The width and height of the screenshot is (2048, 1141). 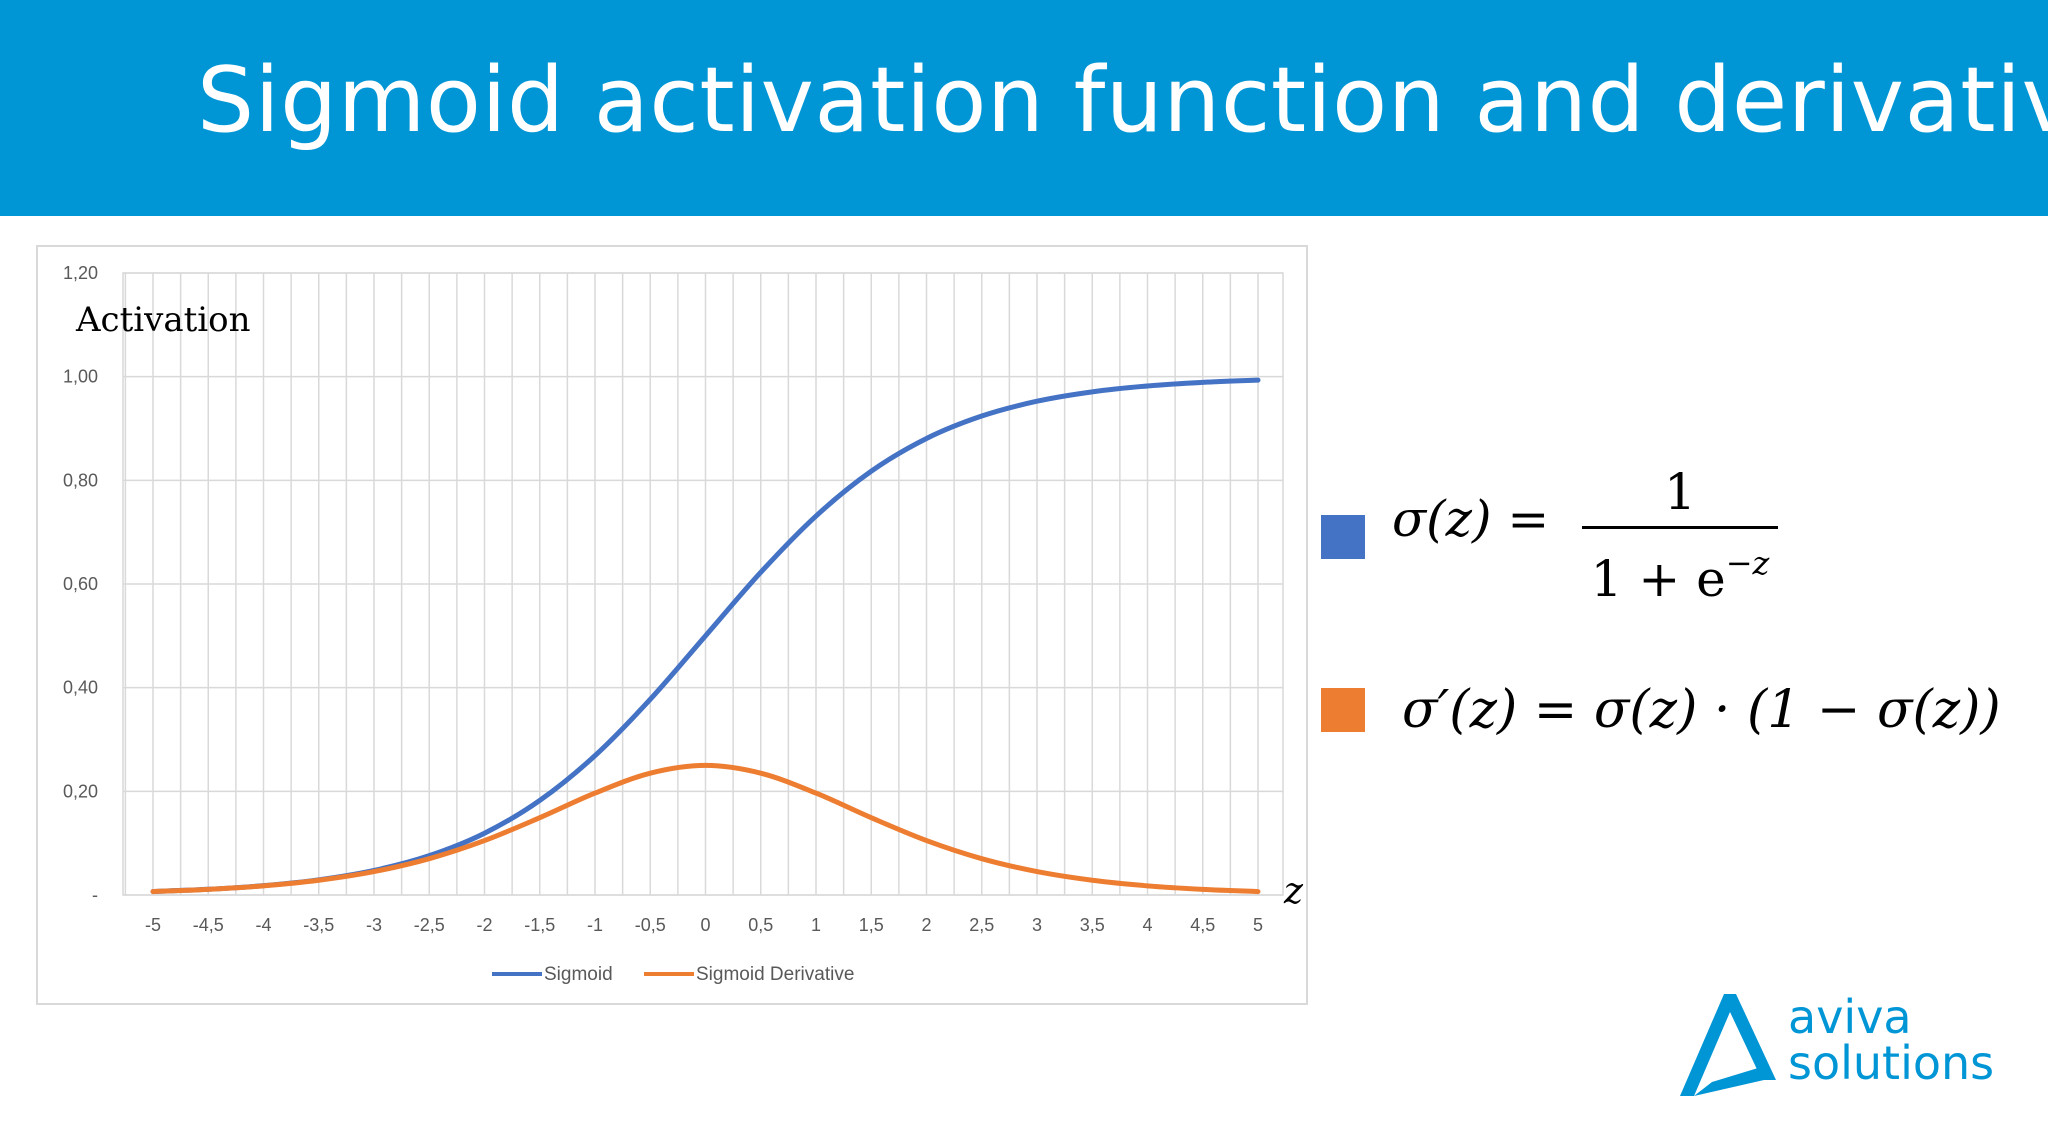 I want to click on sigmoid-formula-numerator: 1, so click(x=1680, y=492).